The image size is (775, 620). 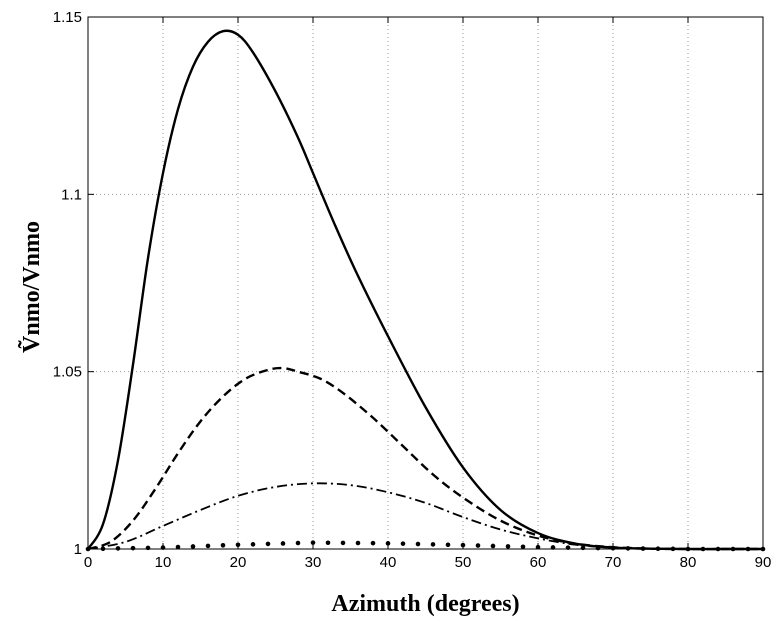 I want to click on x-tick-label: 50, so click(x=463, y=562).